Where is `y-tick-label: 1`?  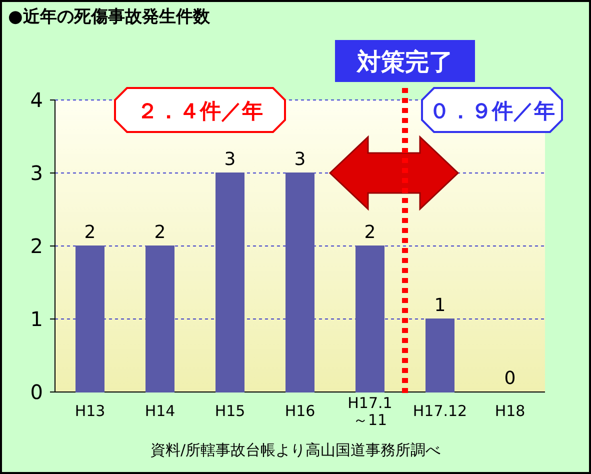 y-tick-label: 1 is located at coordinates (36, 319).